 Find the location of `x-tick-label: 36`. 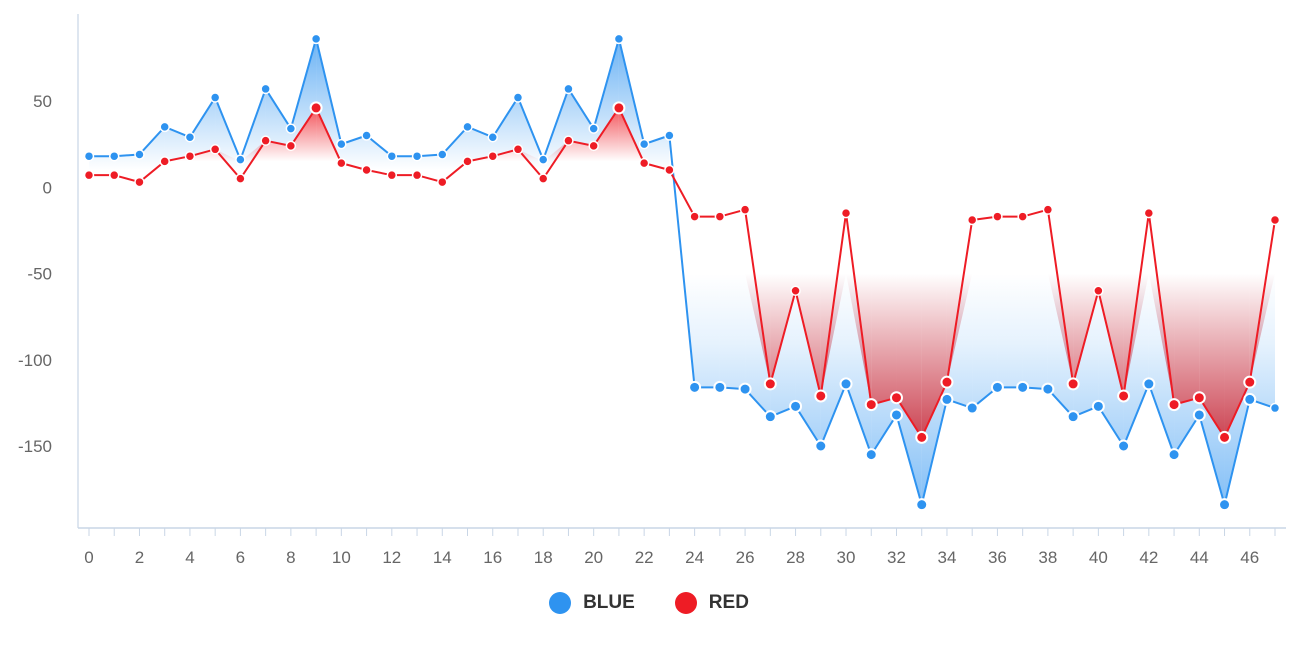

x-tick-label: 36 is located at coordinates (997, 557).